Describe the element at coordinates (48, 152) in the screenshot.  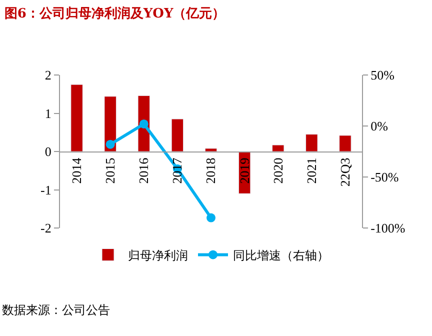
I see `y-tick-label: 0` at that location.